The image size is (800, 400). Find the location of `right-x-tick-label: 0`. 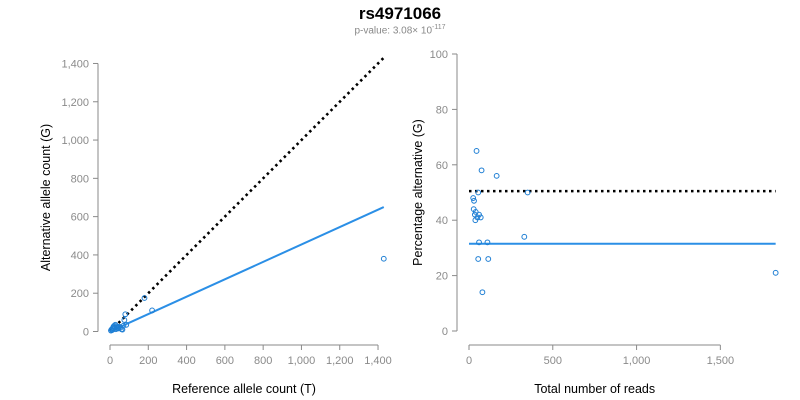

right-x-tick-label: 0 is located at coordinates (469, 361).